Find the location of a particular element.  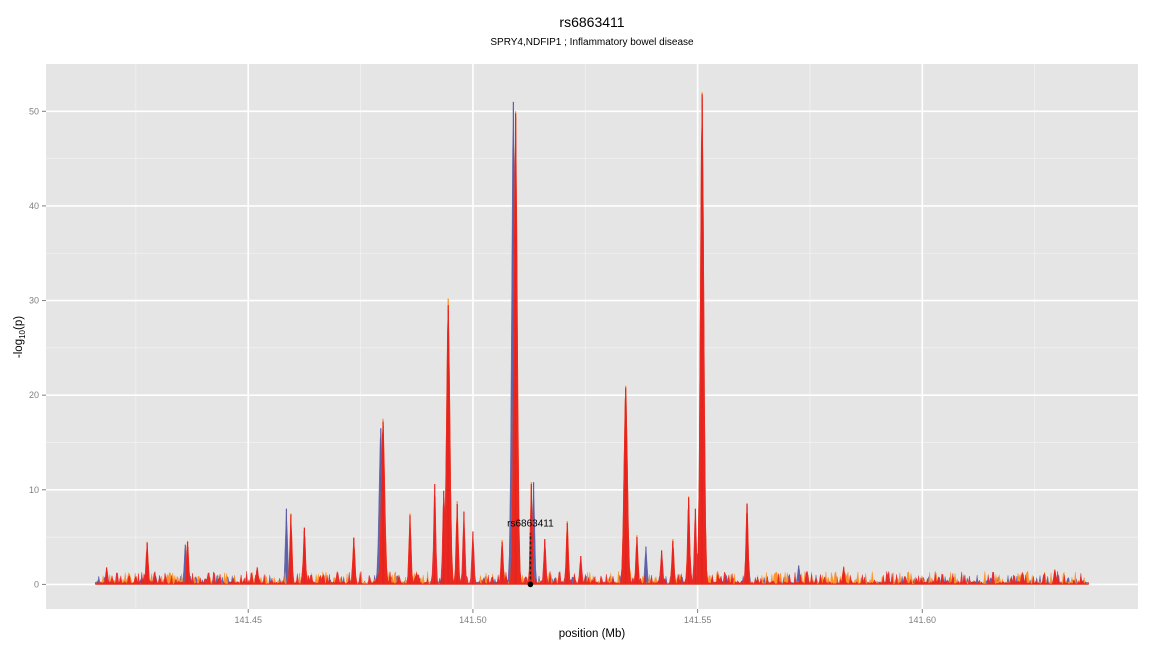

snp-marker-label: rs6863411 is located at coordinates (530, 523).